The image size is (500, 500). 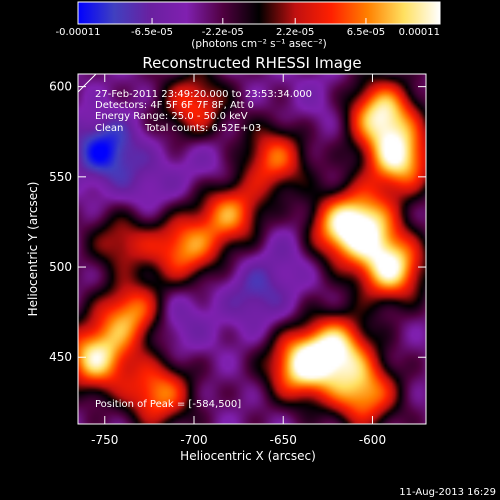 What do you see at coordinates (168, 404) in the screenshot?
I see `annotation-peak: Position of Peak = [-584,500]` at bounding box center [168, 404].